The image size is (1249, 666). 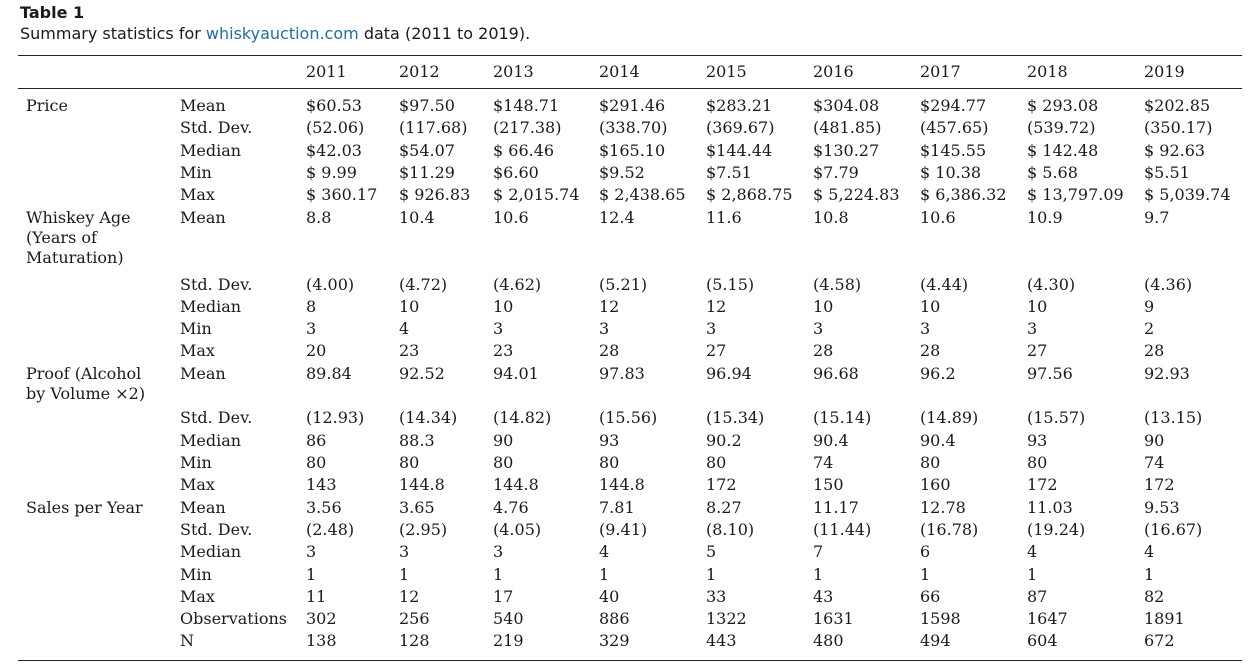 What do you see at coordinates (433, 127) in the screenshot?
I see `table-cell: (117.68)` at bounding box center [433, 127].